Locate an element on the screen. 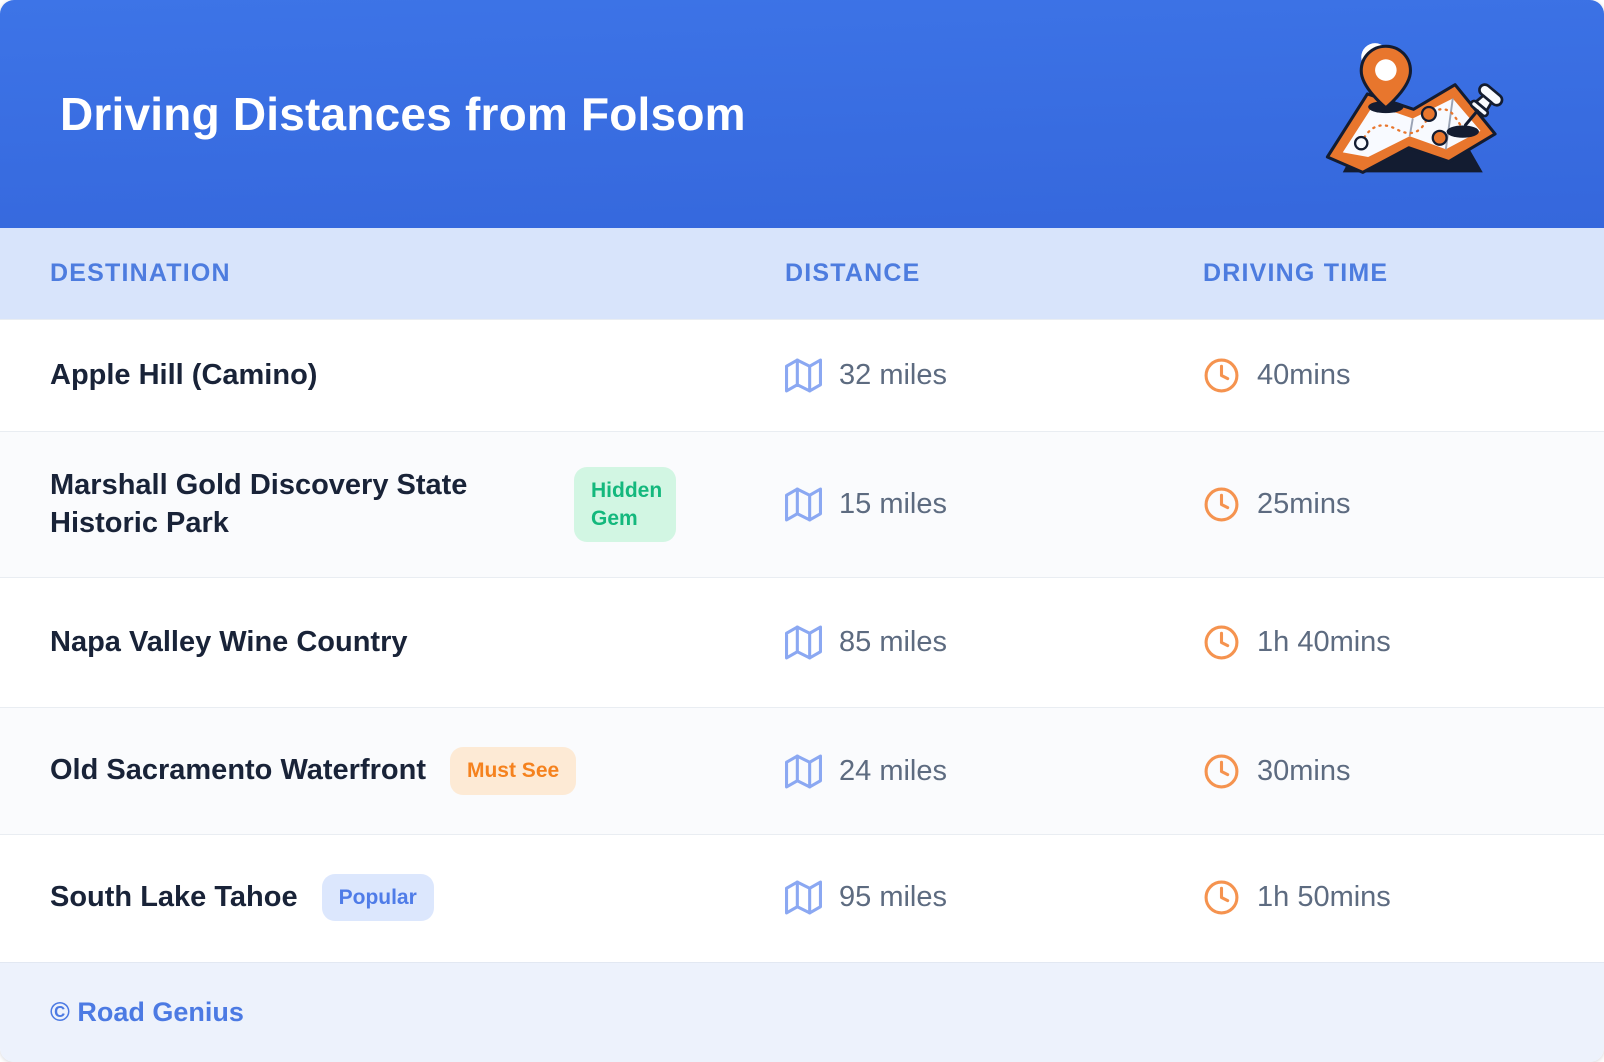 This screenshot has height=1062, width=1604. destination-name: Apple Hill (Camino) is located at coordinates (184, 374).